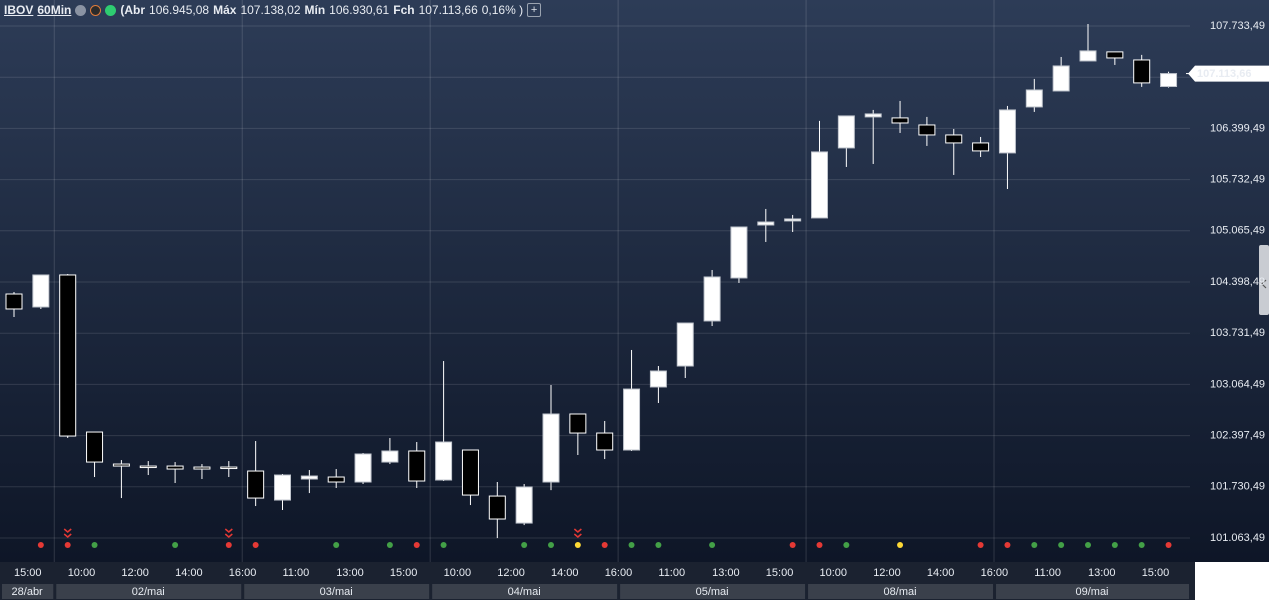 The height and width of the screenshot is (600, 1269). I want to click on x-tick-label: 16:00, so click(619, 573).